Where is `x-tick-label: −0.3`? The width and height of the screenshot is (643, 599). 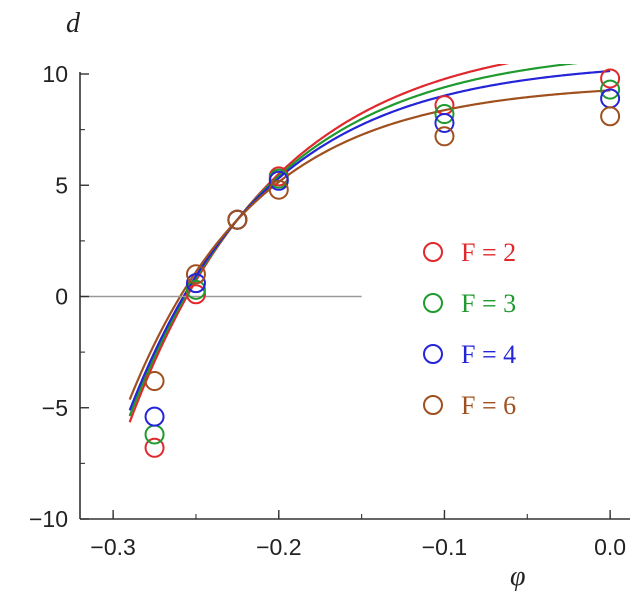 x-tick-label: −0.3 is located at coordinates (112, 547).